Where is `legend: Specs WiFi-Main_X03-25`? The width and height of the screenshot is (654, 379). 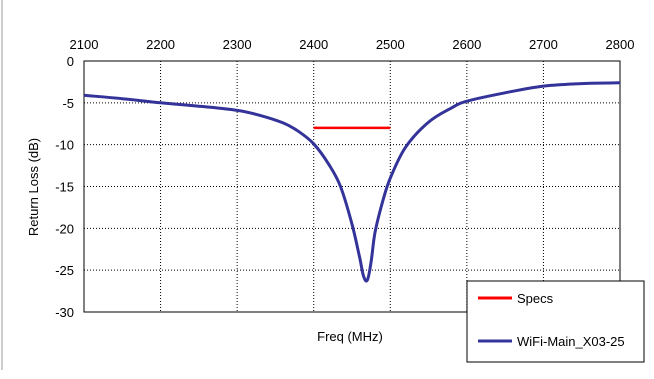 legend: Specs WiFi-Main_X03-25 is located at coordinates (555, 321).